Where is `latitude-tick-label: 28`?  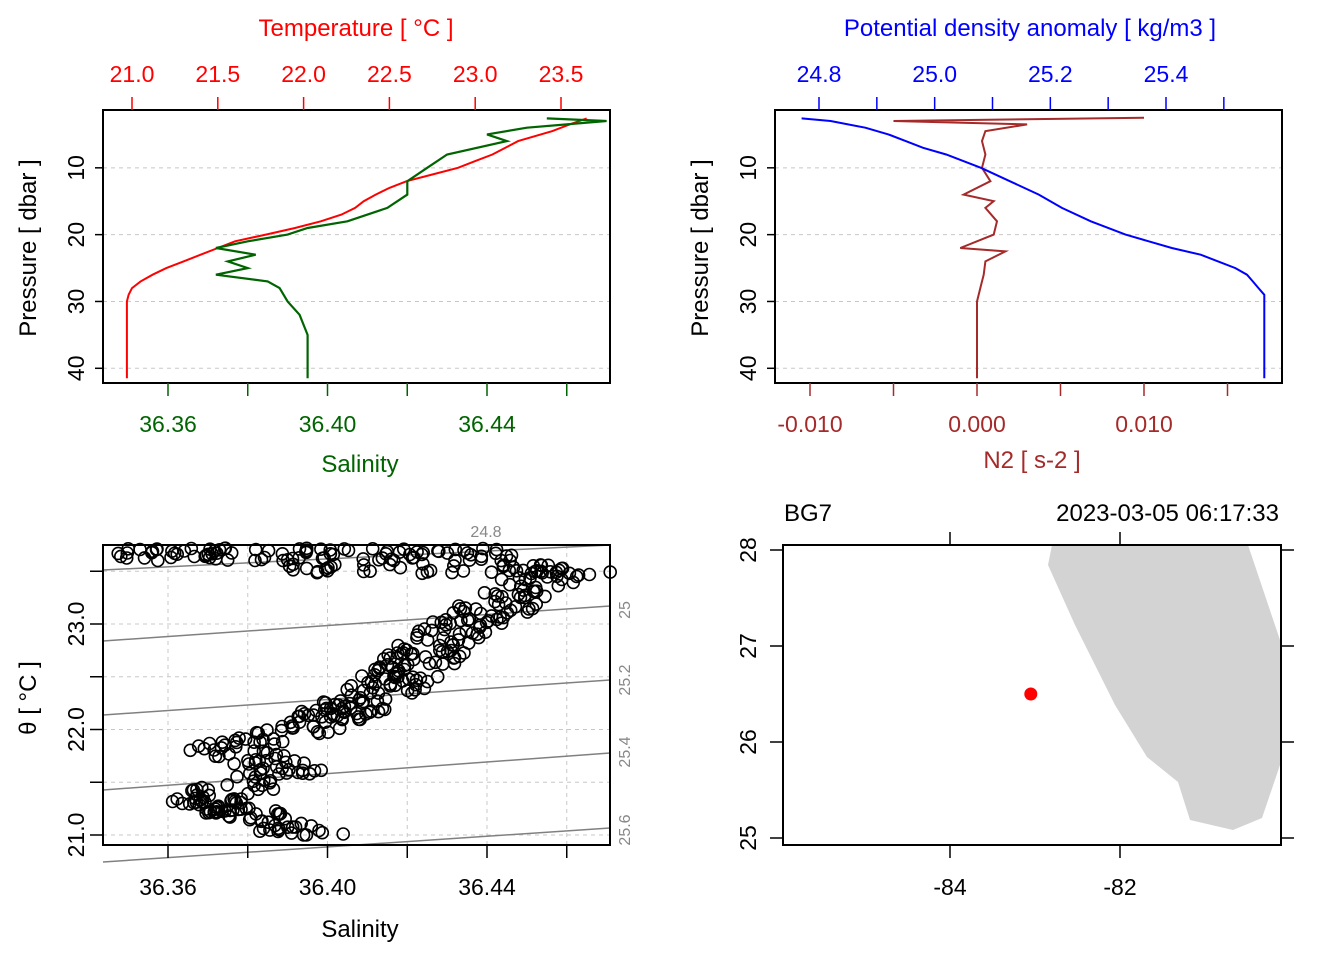 latitude-tick-label: 28 is located at coordinates (748, 550).